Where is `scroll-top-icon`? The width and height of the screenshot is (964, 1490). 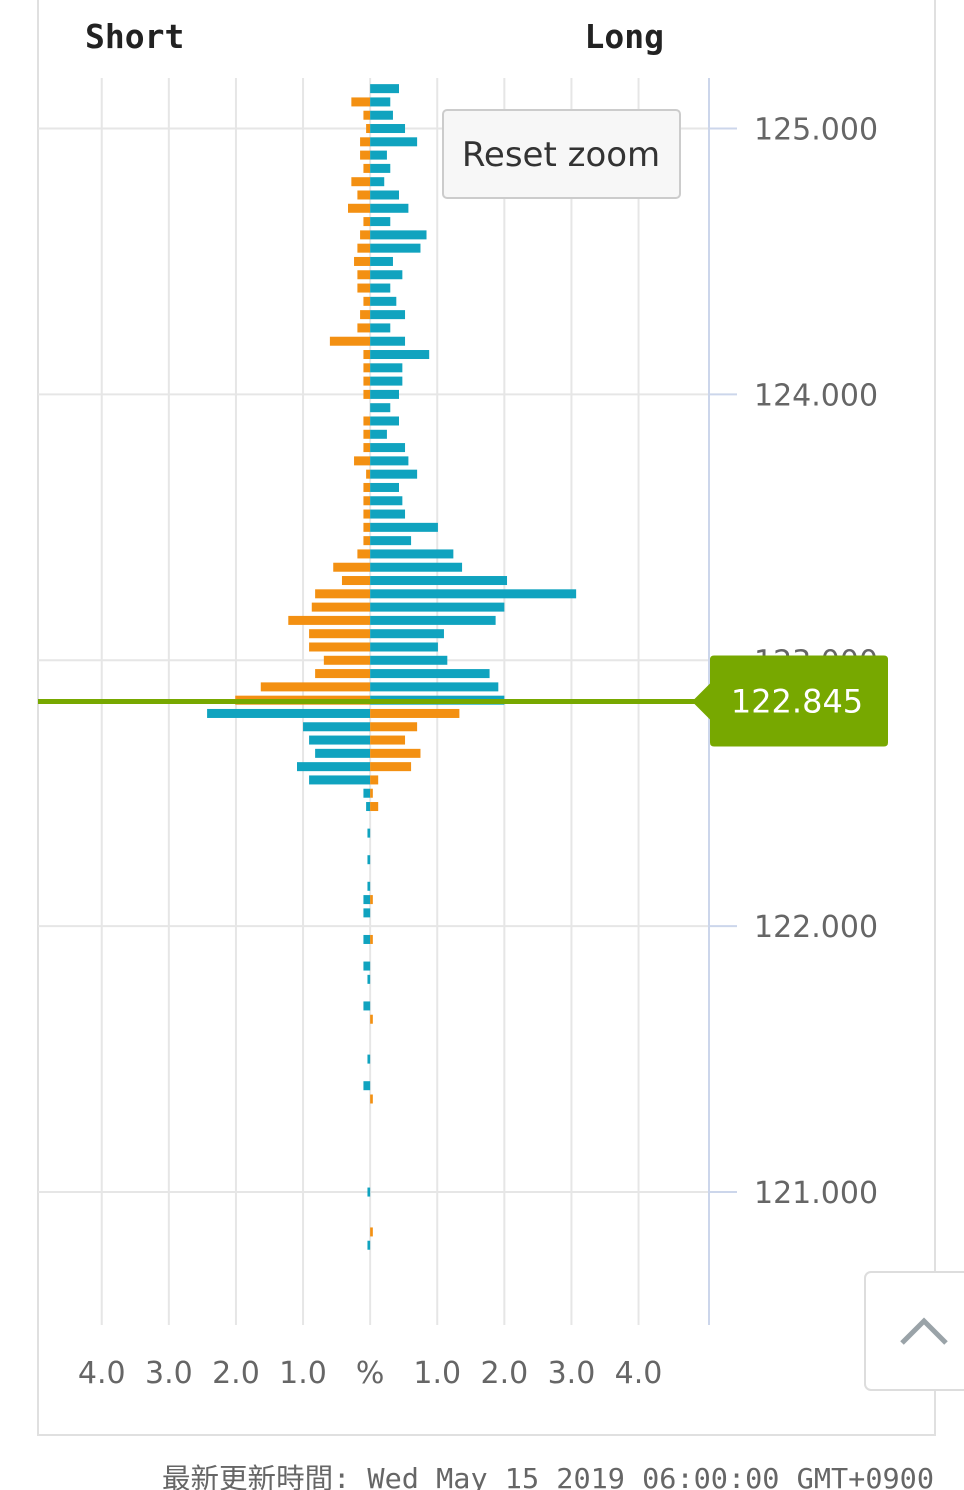
scroll-top-icon is located at coordinates (924, 1331).